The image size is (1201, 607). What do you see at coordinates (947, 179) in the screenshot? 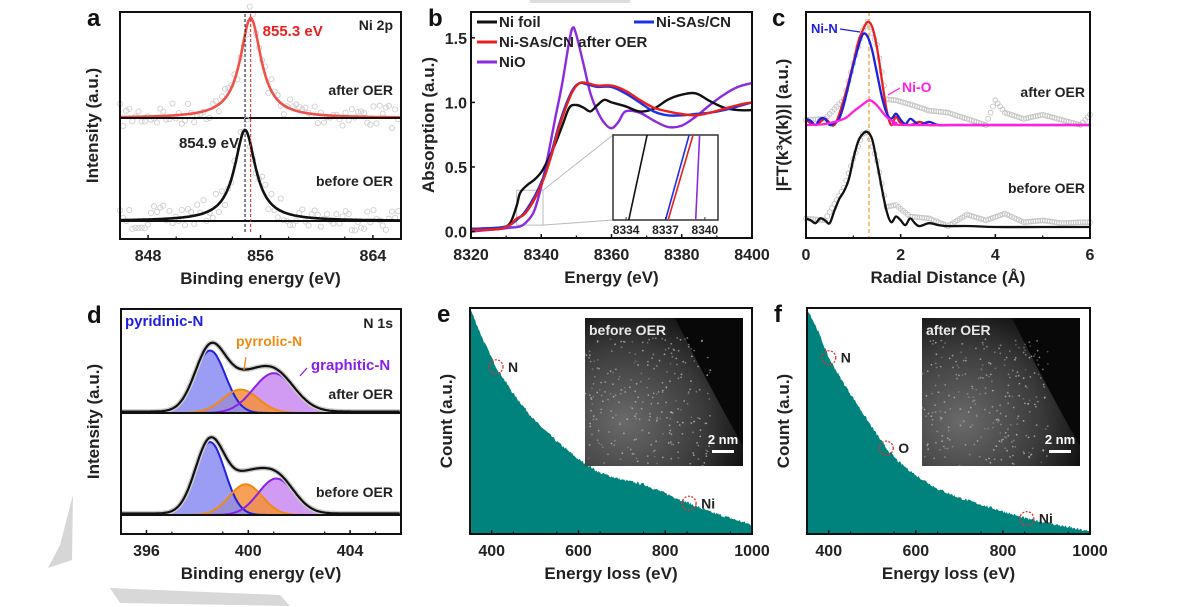
I see `series-line-before-oer-fit` at bounding box center [947, 179].